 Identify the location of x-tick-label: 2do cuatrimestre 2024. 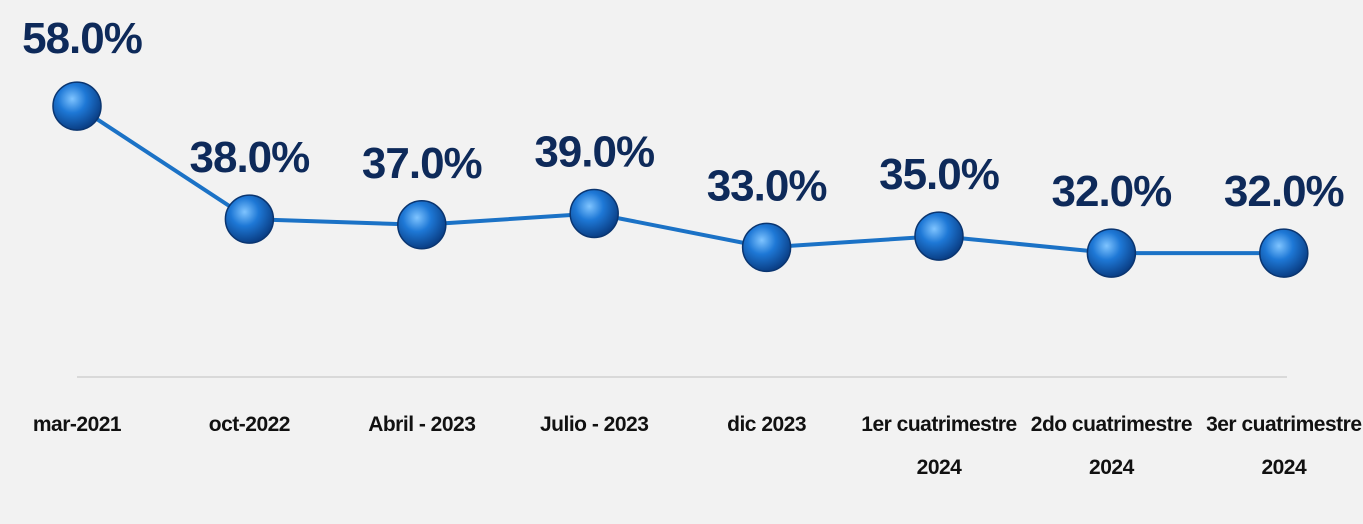
(1111, 446).